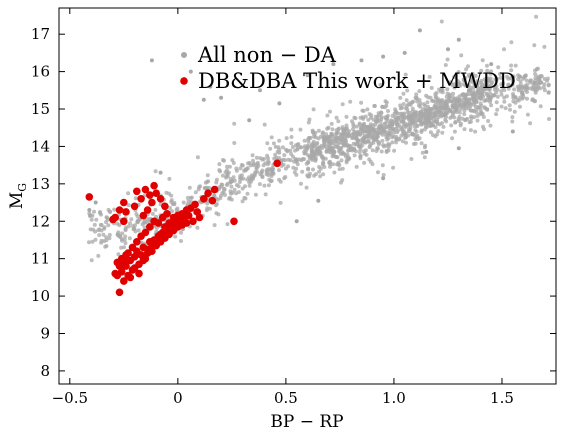 The height and width of the screenshot is (436, 574). What do you see at coordinates (70, 398) in the screenshot?
I see `x-tick-label: −0.5` at bounding box center [70, 398].